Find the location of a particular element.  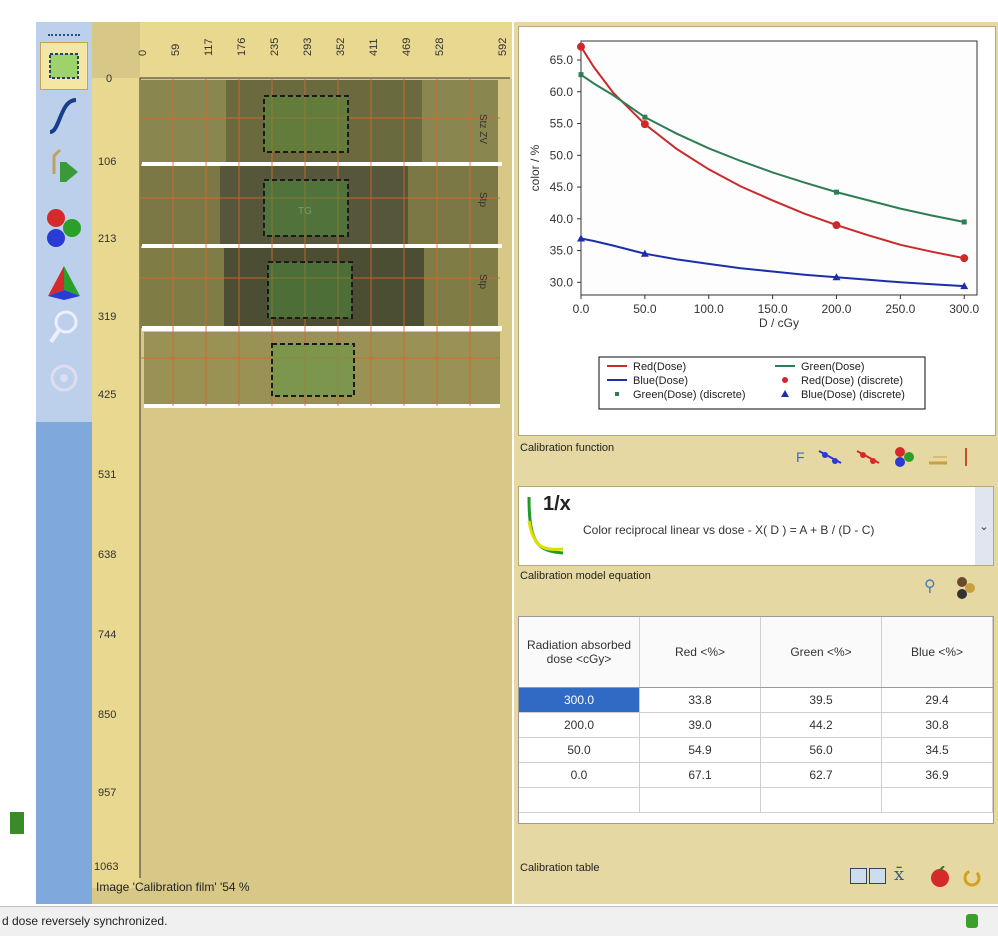

col-header-red: Red <%> is located at coordinates (700, 652).